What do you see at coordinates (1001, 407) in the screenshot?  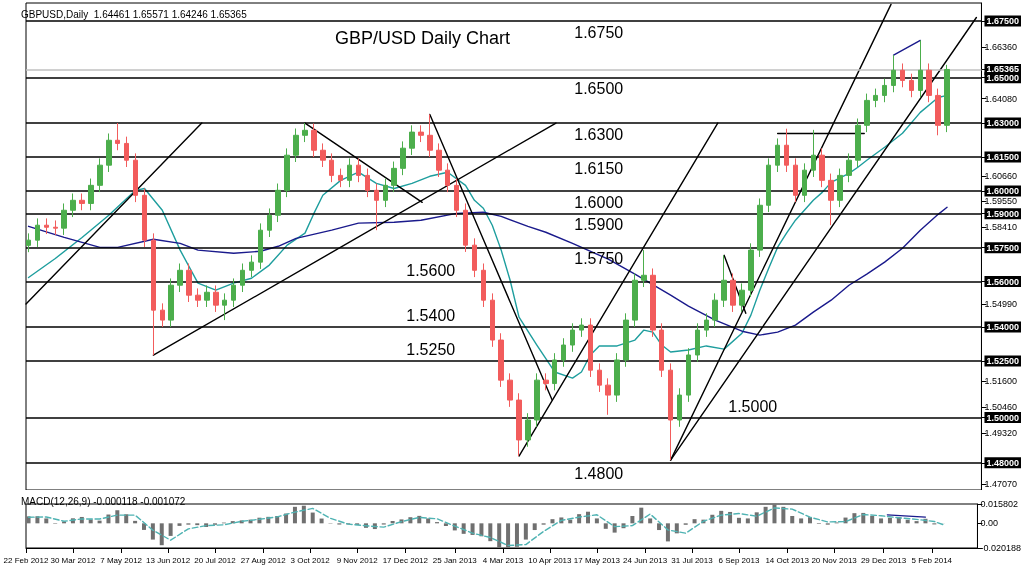 I see `y-tick-label: 1.50460` at bounding box center [1001, 407].